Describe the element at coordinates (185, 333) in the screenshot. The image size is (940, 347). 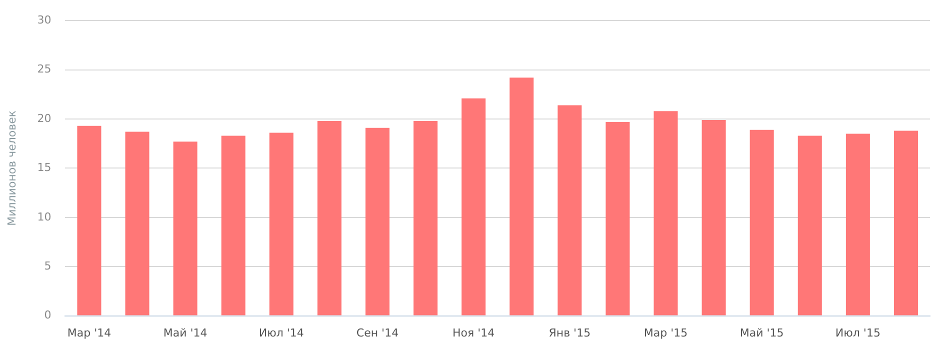
I see `x-tick-label: Май '14` at that location.